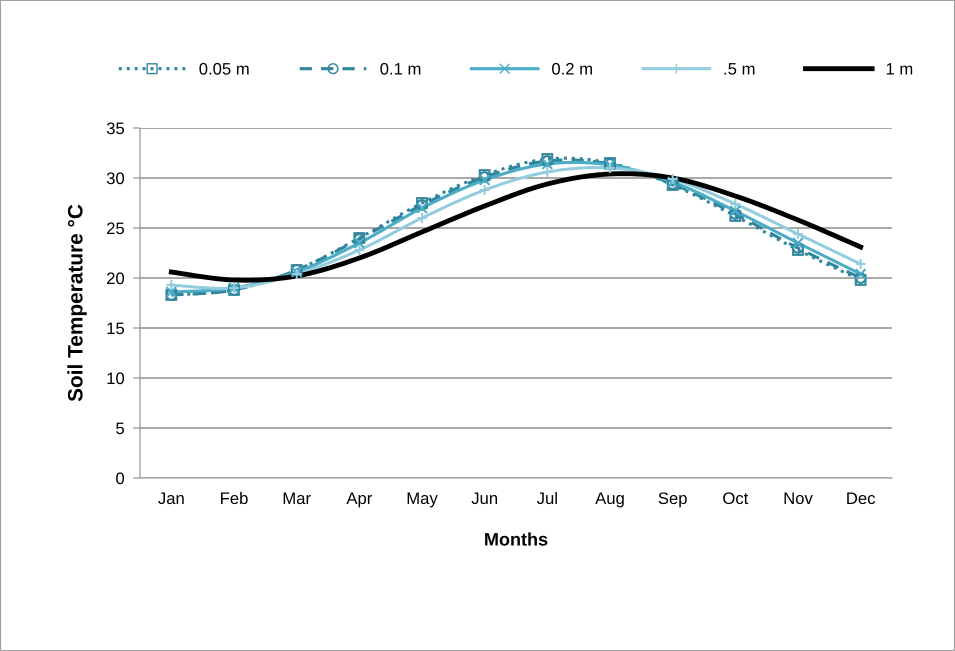 Image resolution: width=955 pixels, height=651 pixels. I want to click on y-tick-label: 30, so click(115, 178).